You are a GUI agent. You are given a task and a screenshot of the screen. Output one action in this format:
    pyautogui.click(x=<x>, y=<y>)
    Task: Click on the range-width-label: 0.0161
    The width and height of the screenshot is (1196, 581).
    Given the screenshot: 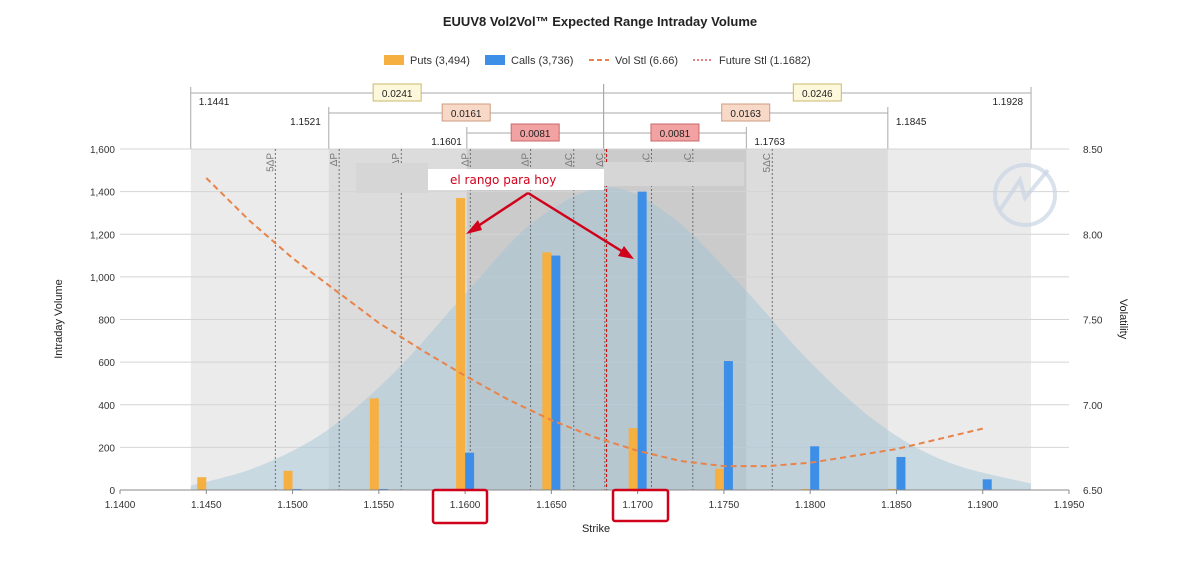 What is the action you would take?
    pyautogui.click(x=466, y=114)
    